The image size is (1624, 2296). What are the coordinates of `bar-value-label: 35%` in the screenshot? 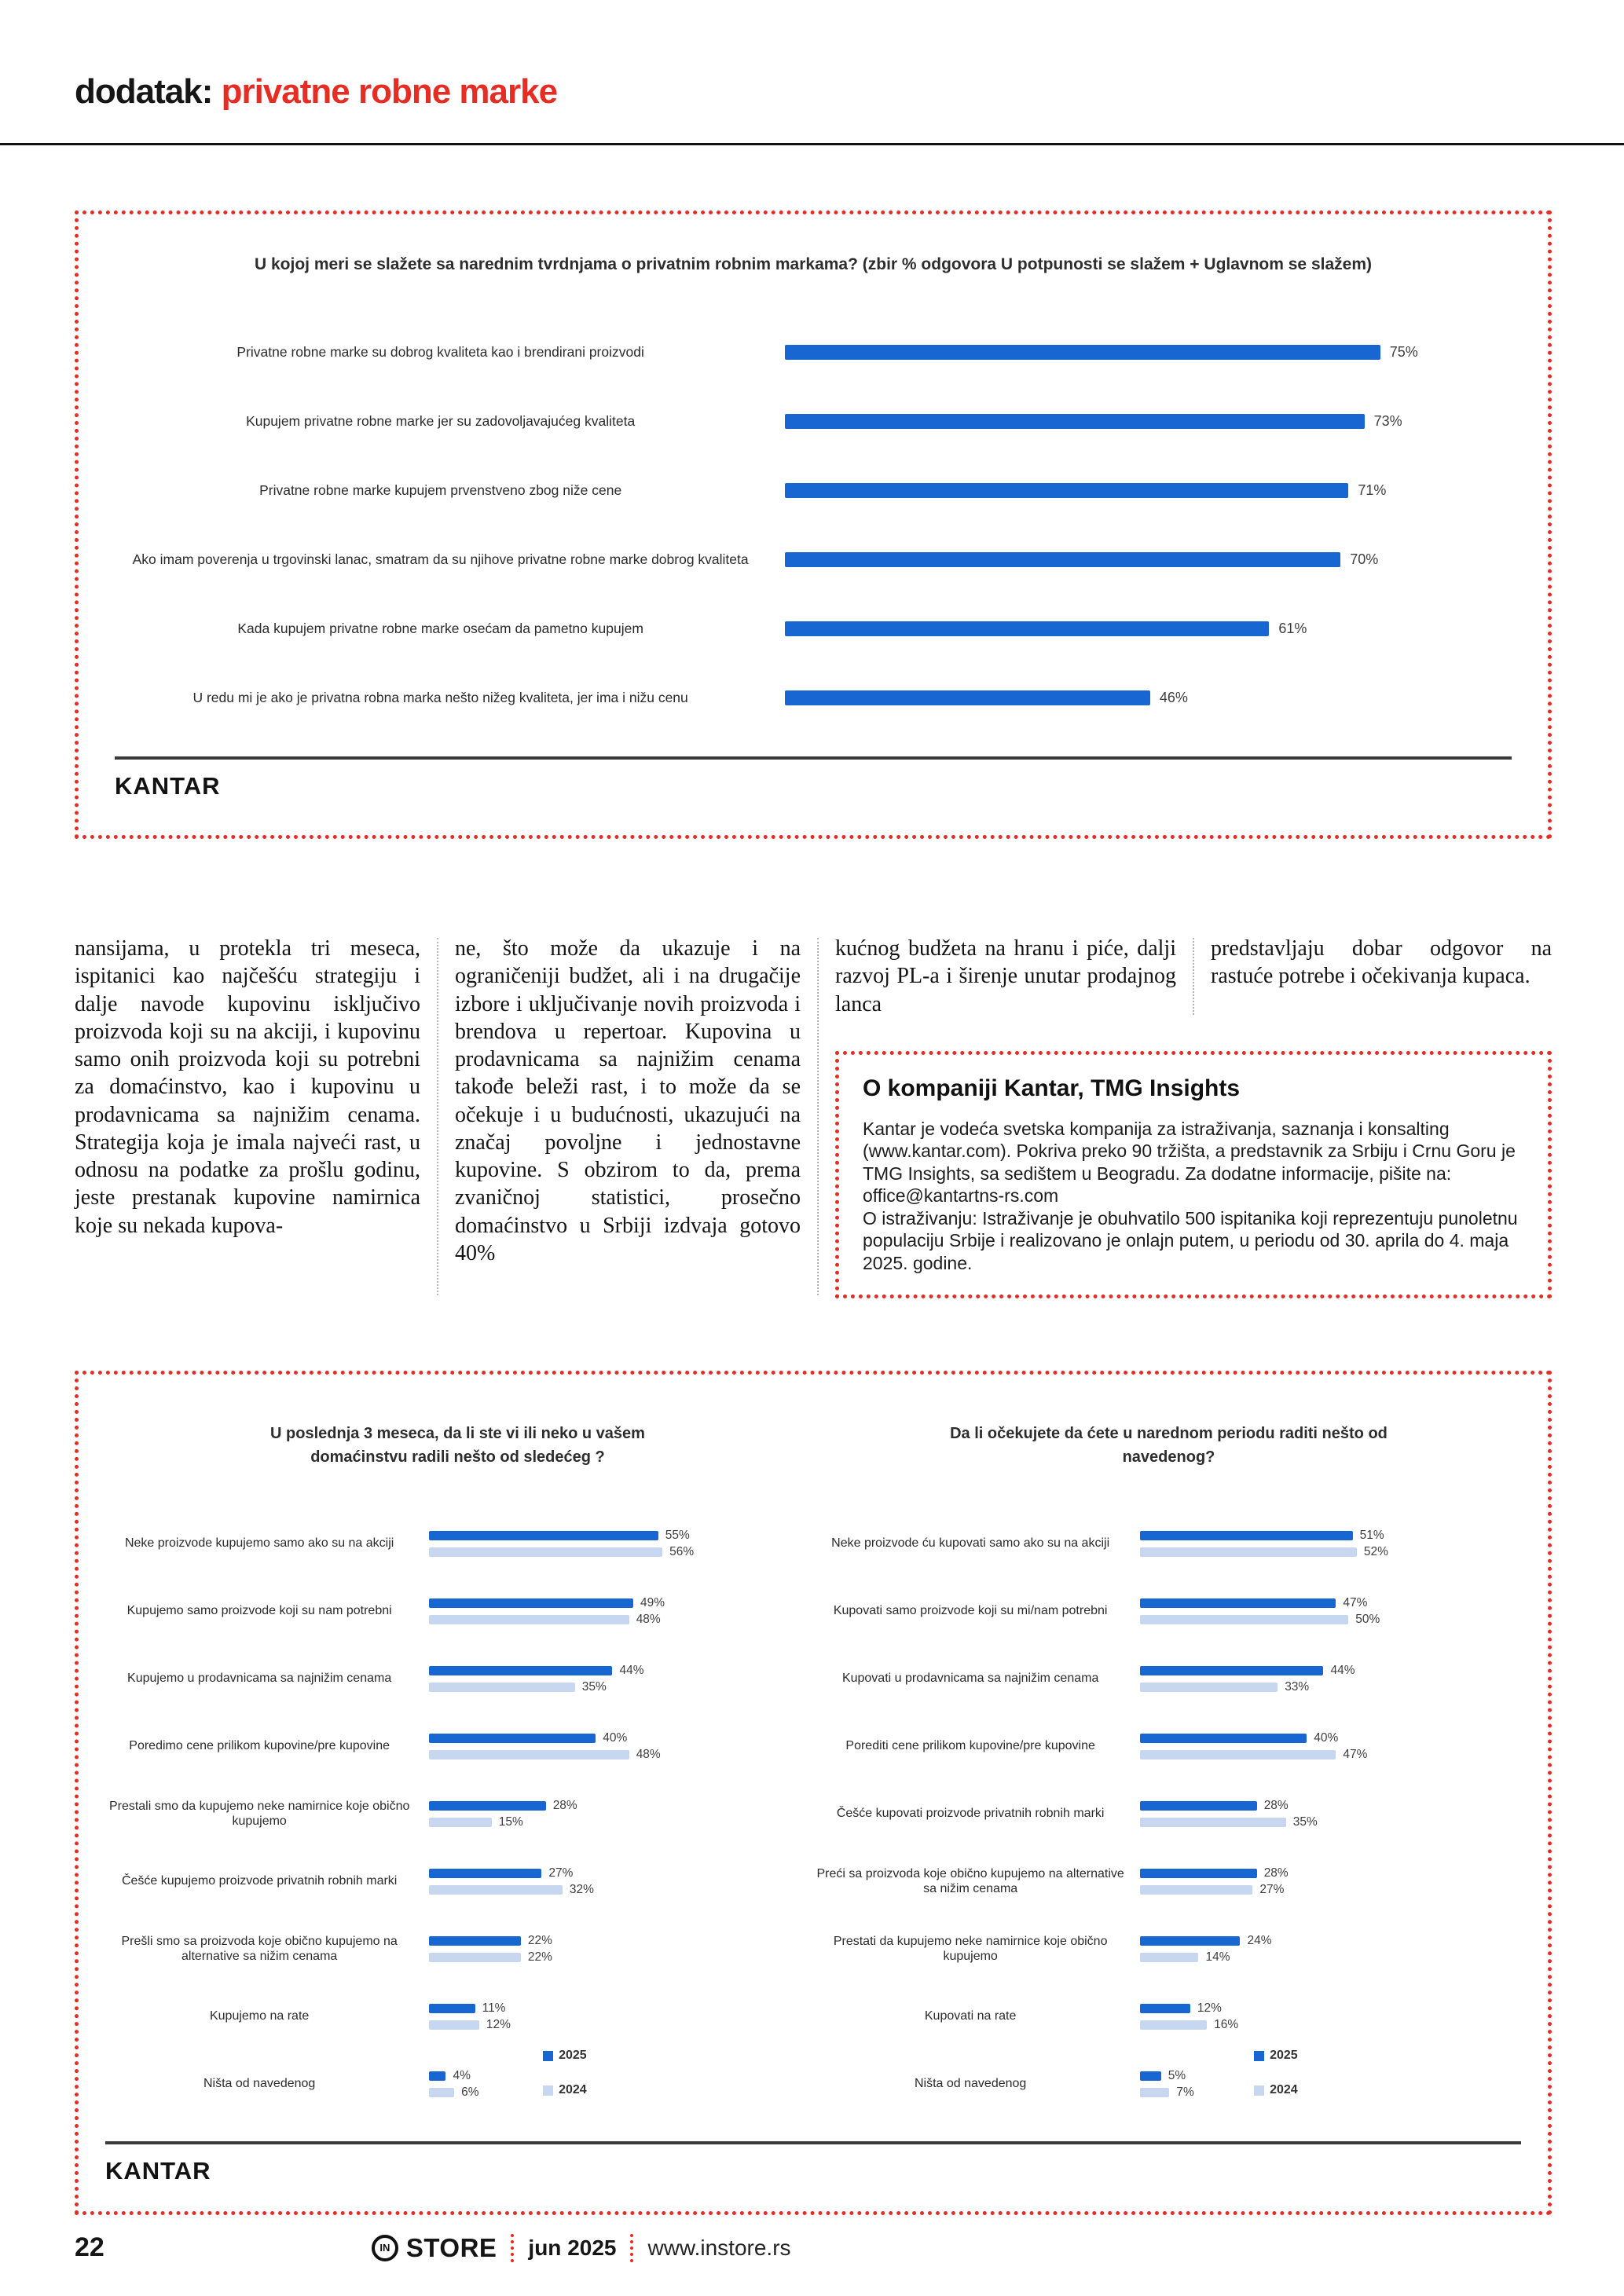 It's located at (1305, 1821).